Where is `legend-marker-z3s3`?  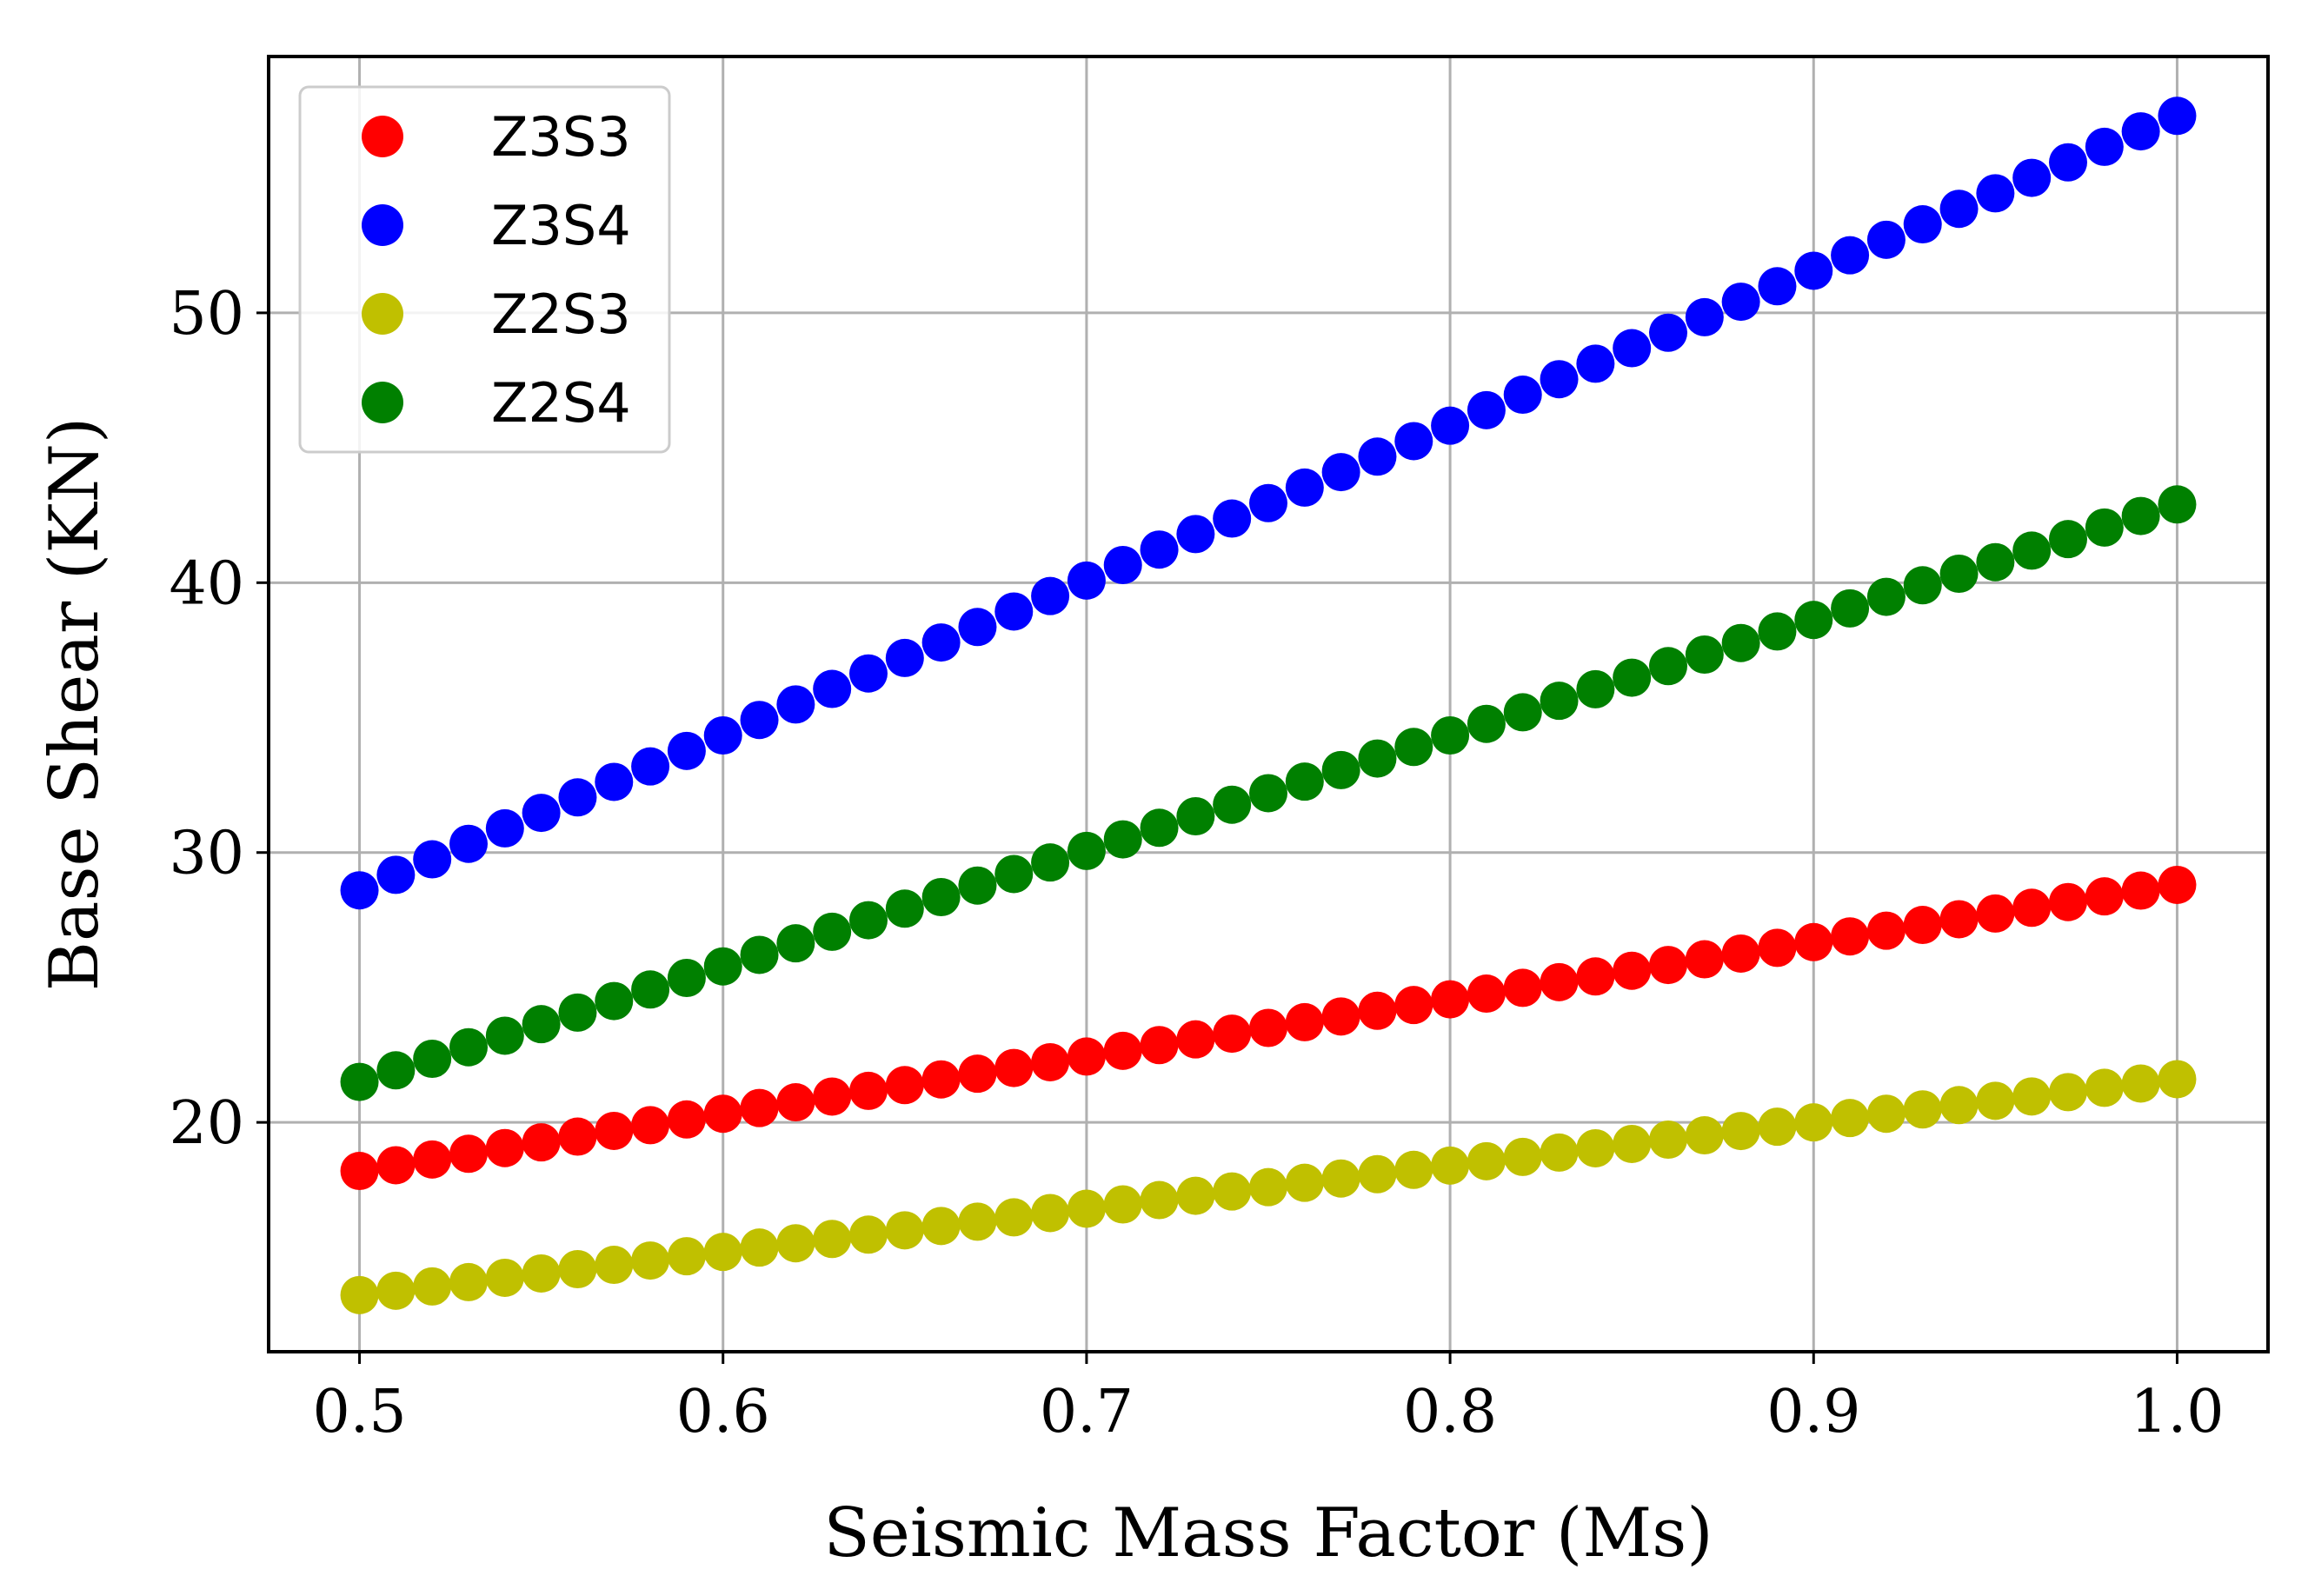
legend-marker-z3s3 is located at coordinates (382, 136).